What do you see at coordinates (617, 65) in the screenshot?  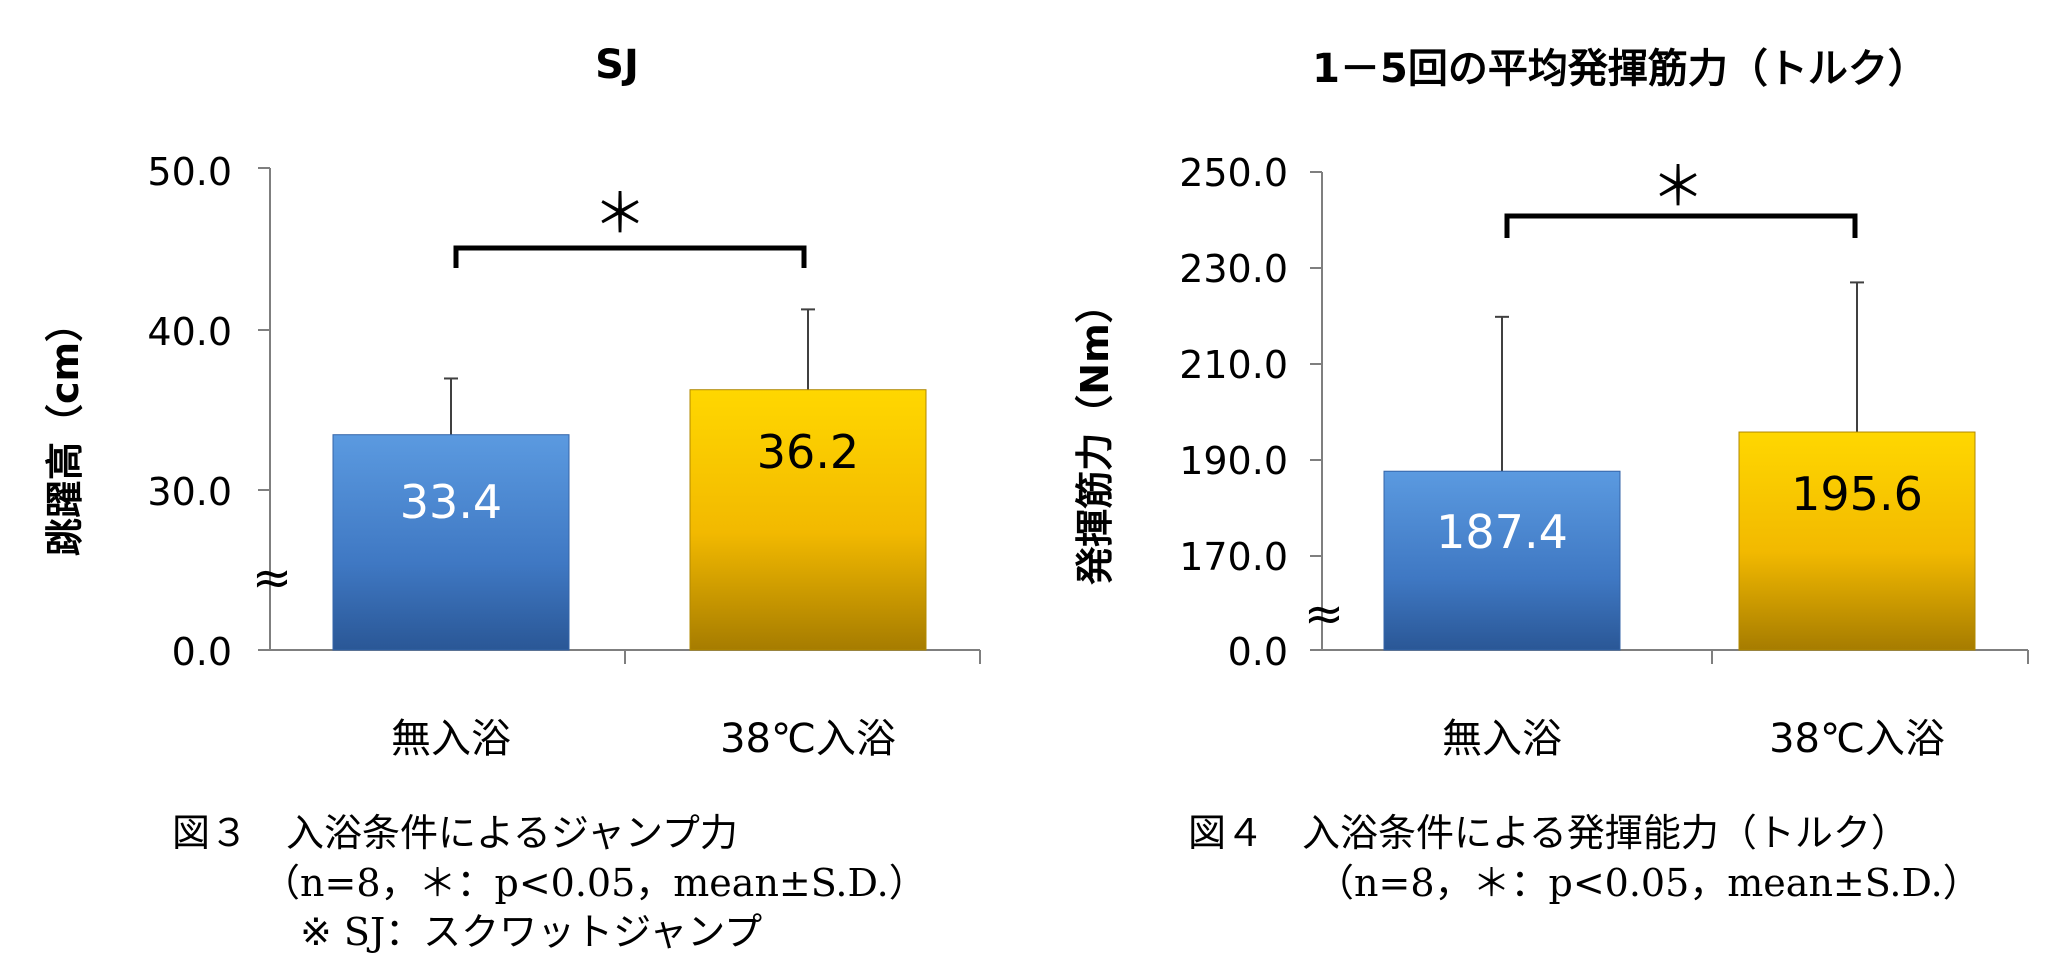 I see `chart-title: SJ` at bounding box center [617, 65].